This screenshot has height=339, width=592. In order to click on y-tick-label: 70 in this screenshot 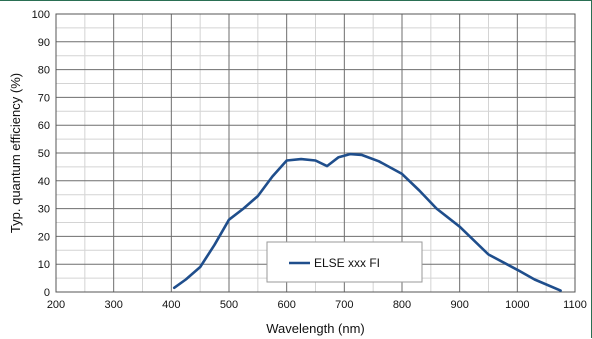, I will do `click(44, 98)`.